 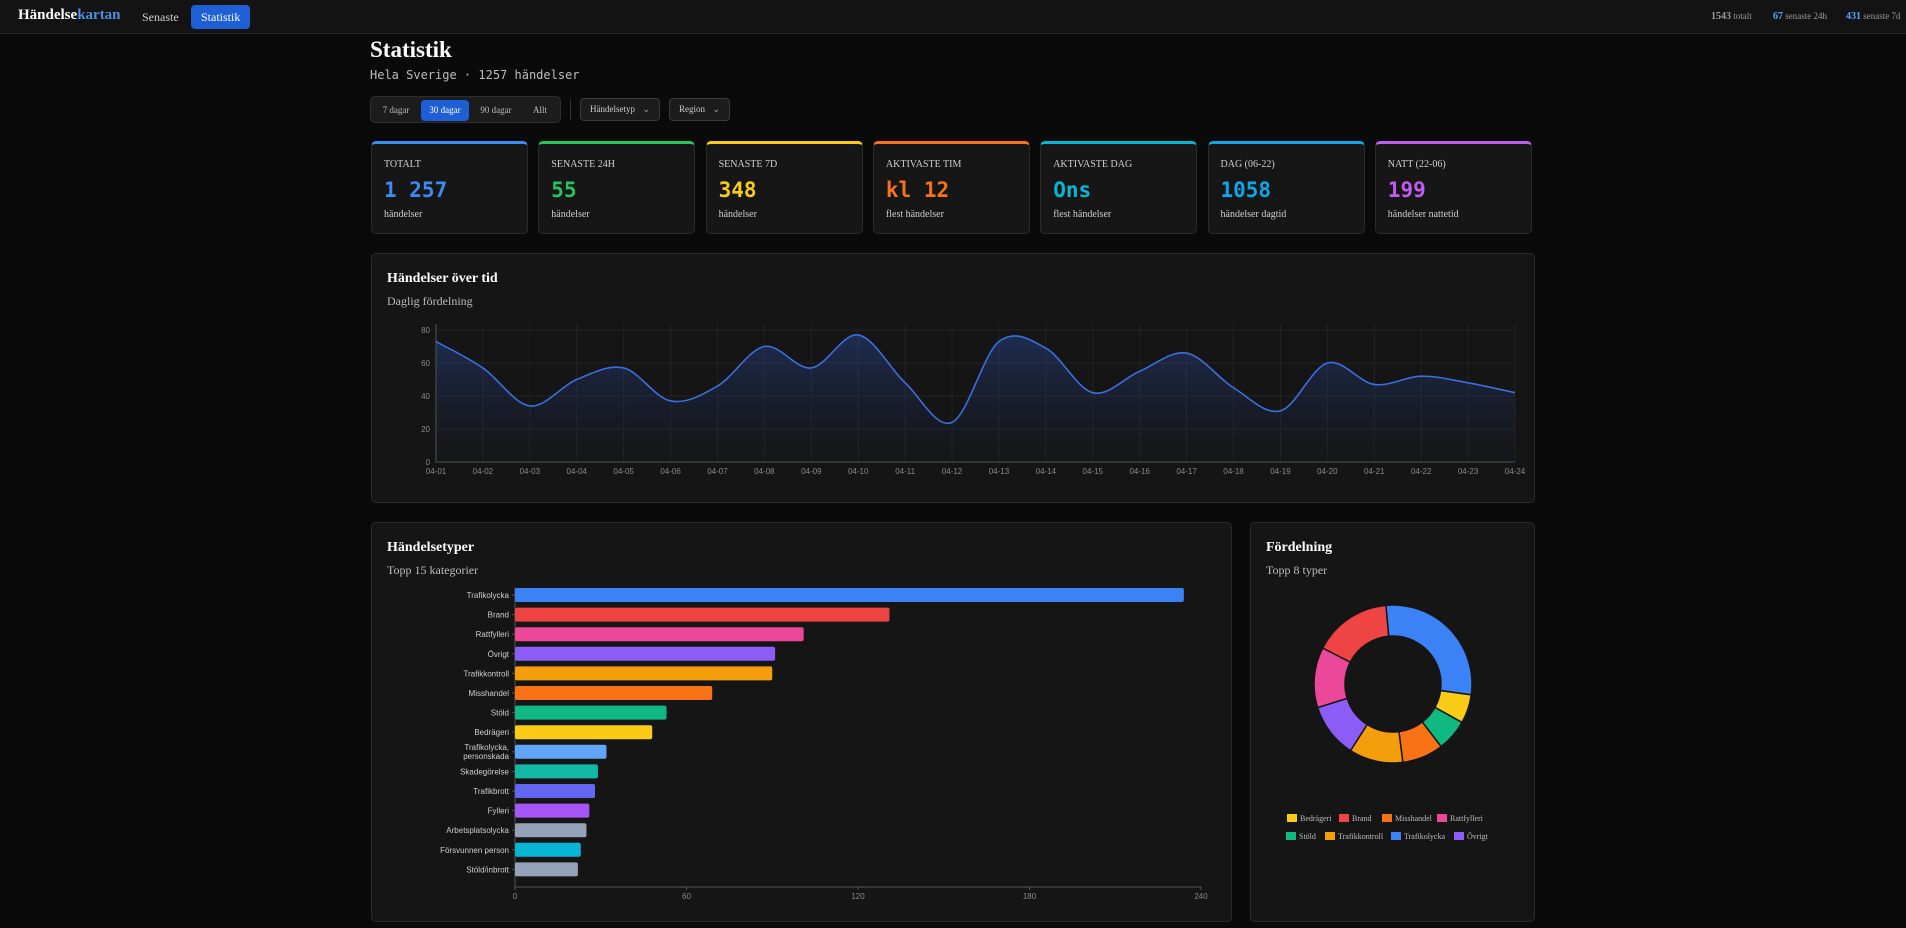 What do you see at coordinates (1468, 471) in the screenshot?
I see `x-tick-label: 04-23` at bounding box center [1468, 471].